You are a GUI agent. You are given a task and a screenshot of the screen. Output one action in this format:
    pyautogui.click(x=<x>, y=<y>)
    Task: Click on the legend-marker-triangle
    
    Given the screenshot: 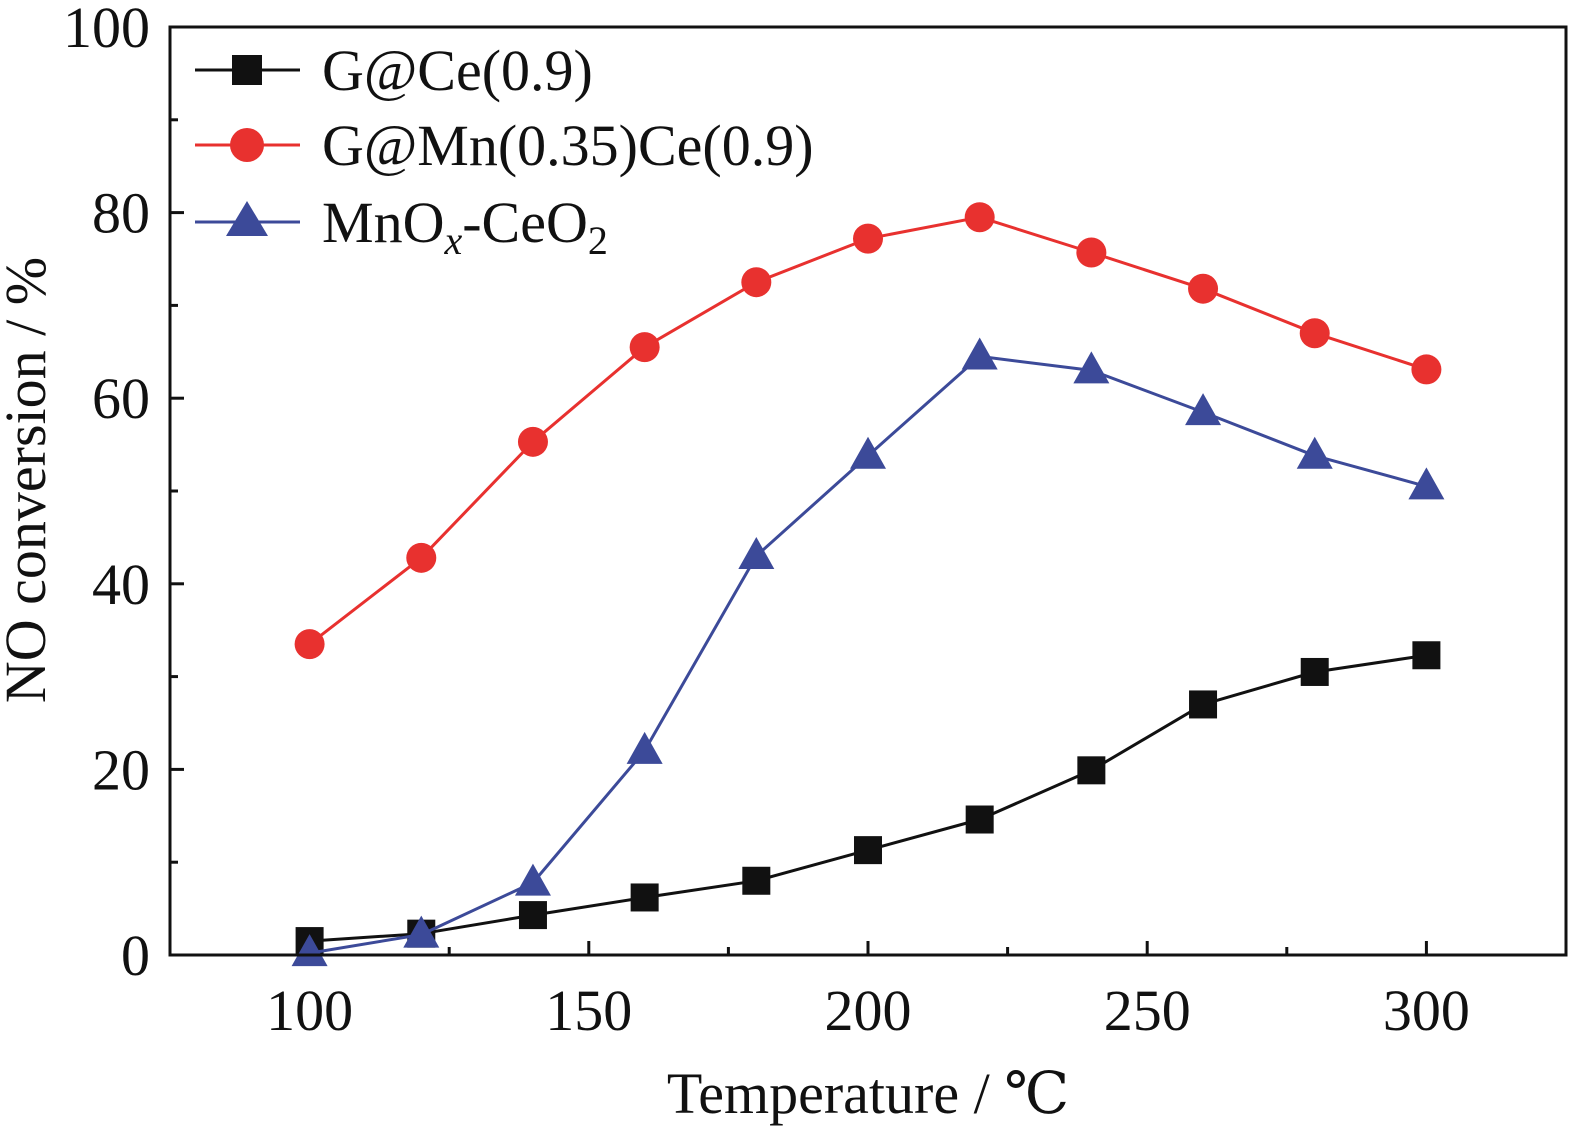 What is the action you would take?
    pyautogui.click(x=247, y=218)
    